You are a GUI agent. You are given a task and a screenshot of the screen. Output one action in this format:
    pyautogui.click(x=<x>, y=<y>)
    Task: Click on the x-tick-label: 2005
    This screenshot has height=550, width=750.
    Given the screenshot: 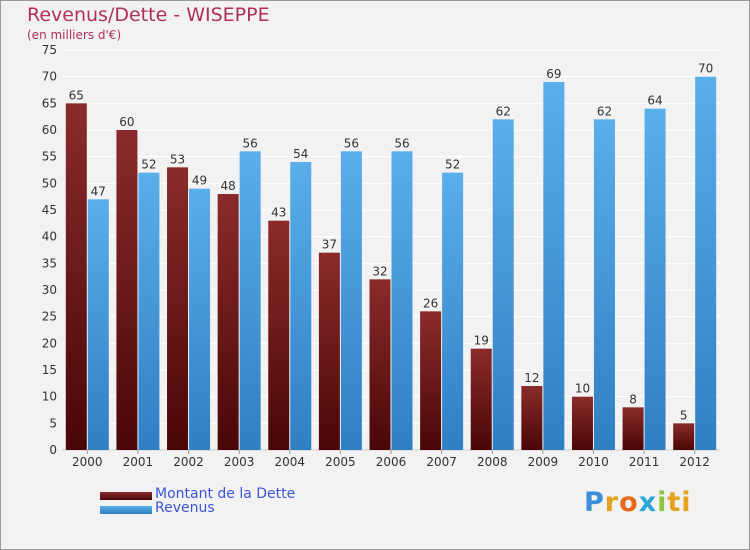 What is the action you would take?
    pyautogui.click(x=340, y=462)
    